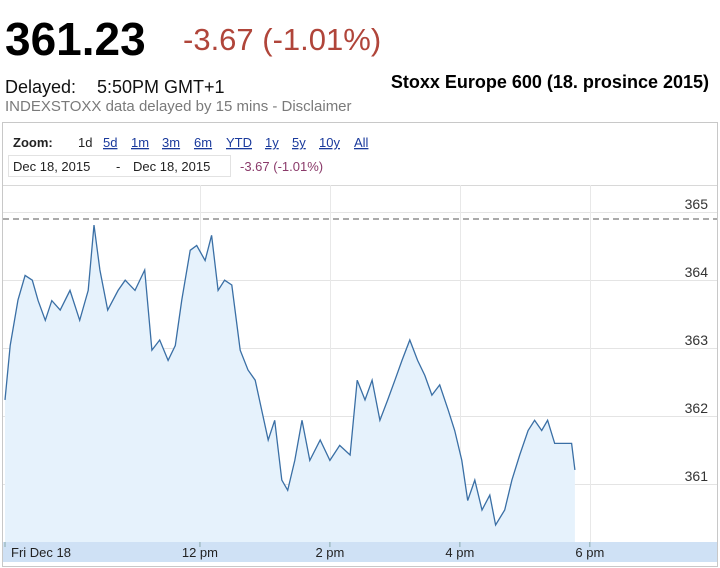 This screenshot has width=720, height=568. I want to click on zoom-option: 1y, so click(272, 142).